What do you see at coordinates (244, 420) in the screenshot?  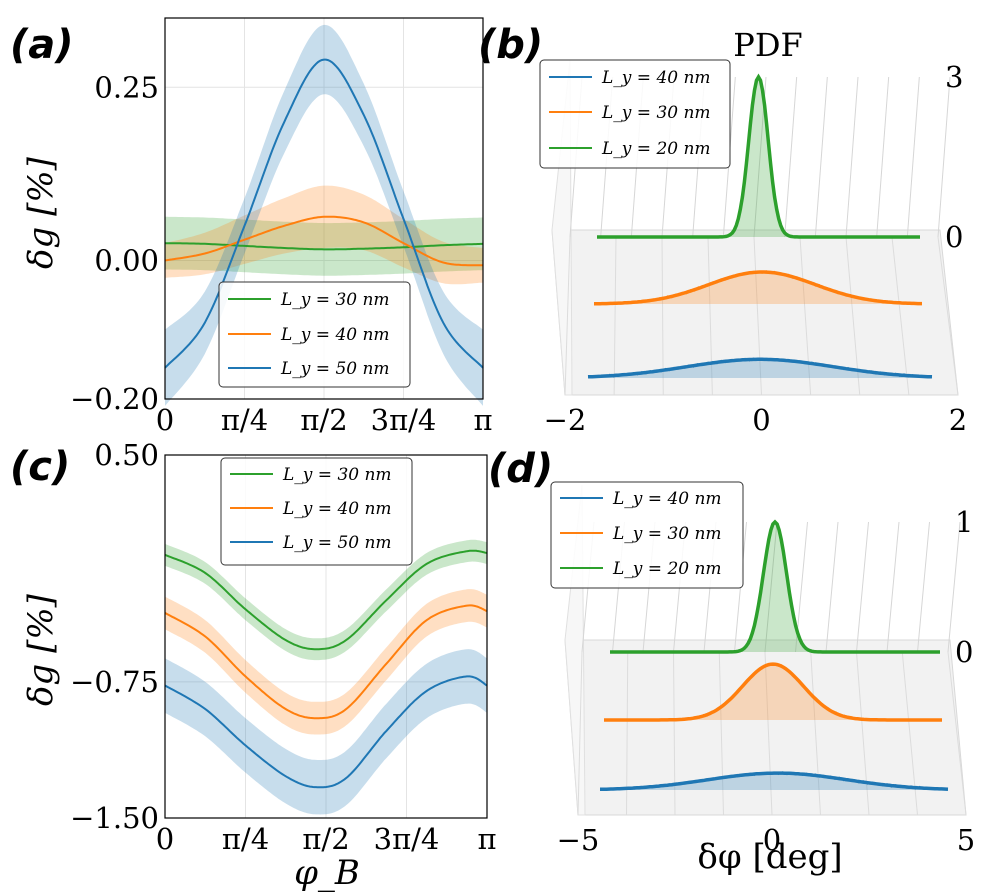 I see `a-xtick-1: π/4` at bounding box center [244, 420].